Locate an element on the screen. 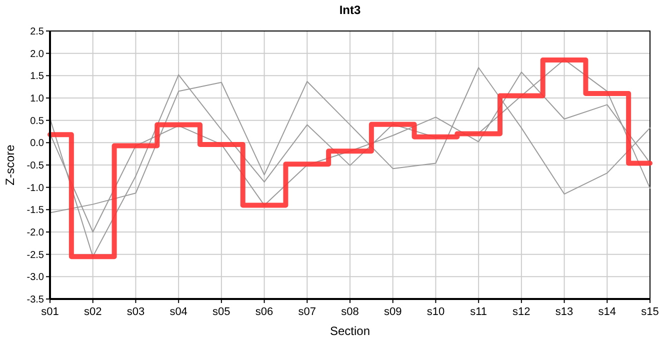 Image resolution: width=660 pixels, height=360 pixels. y-tick-label: 2.5 is located at coordinates (37, 32).